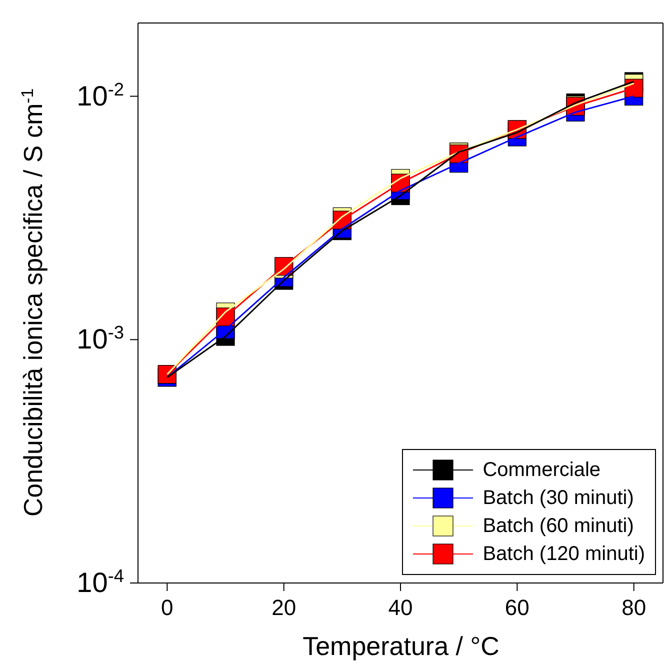 The height and width of the screenshot is (669, 666). I want to click on y-tick-label: 10$^{-4}$, so click(100, 582).